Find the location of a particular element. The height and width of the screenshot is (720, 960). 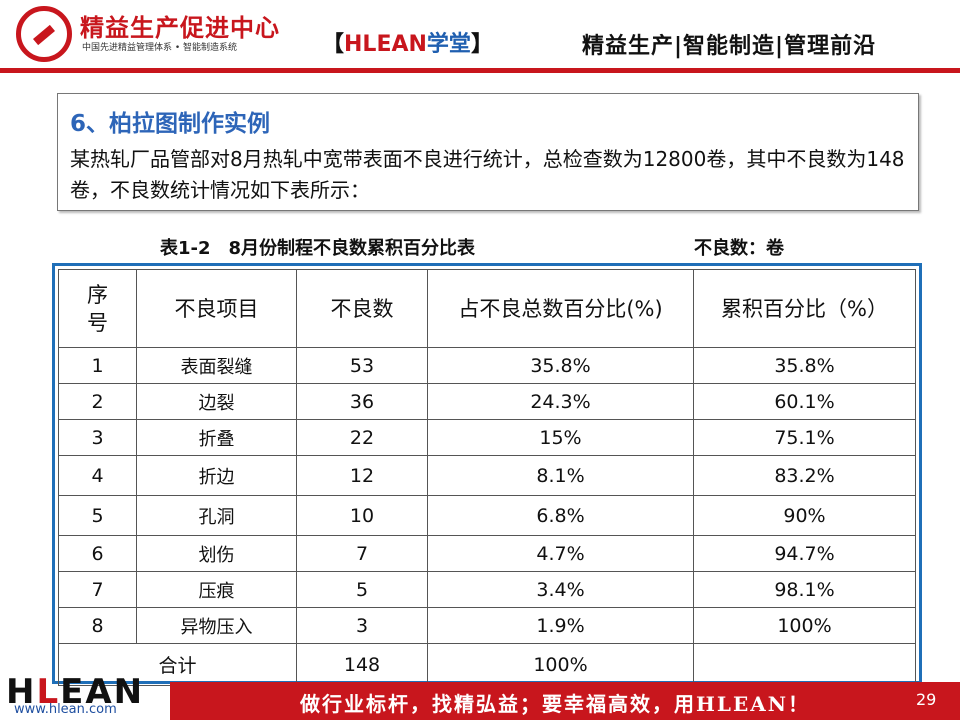

table-row: 2 边裂 36 24.3% 60.1% is located at coordinates (487, 401).